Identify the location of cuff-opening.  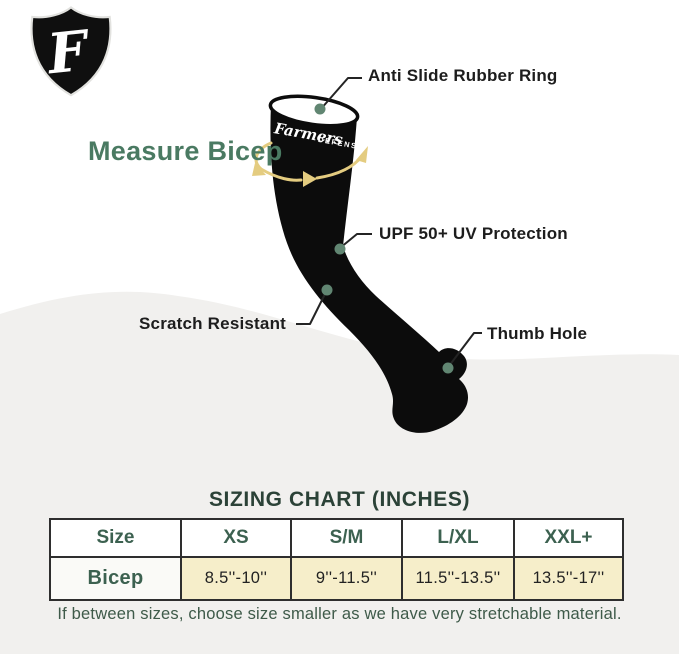
(314, 111).